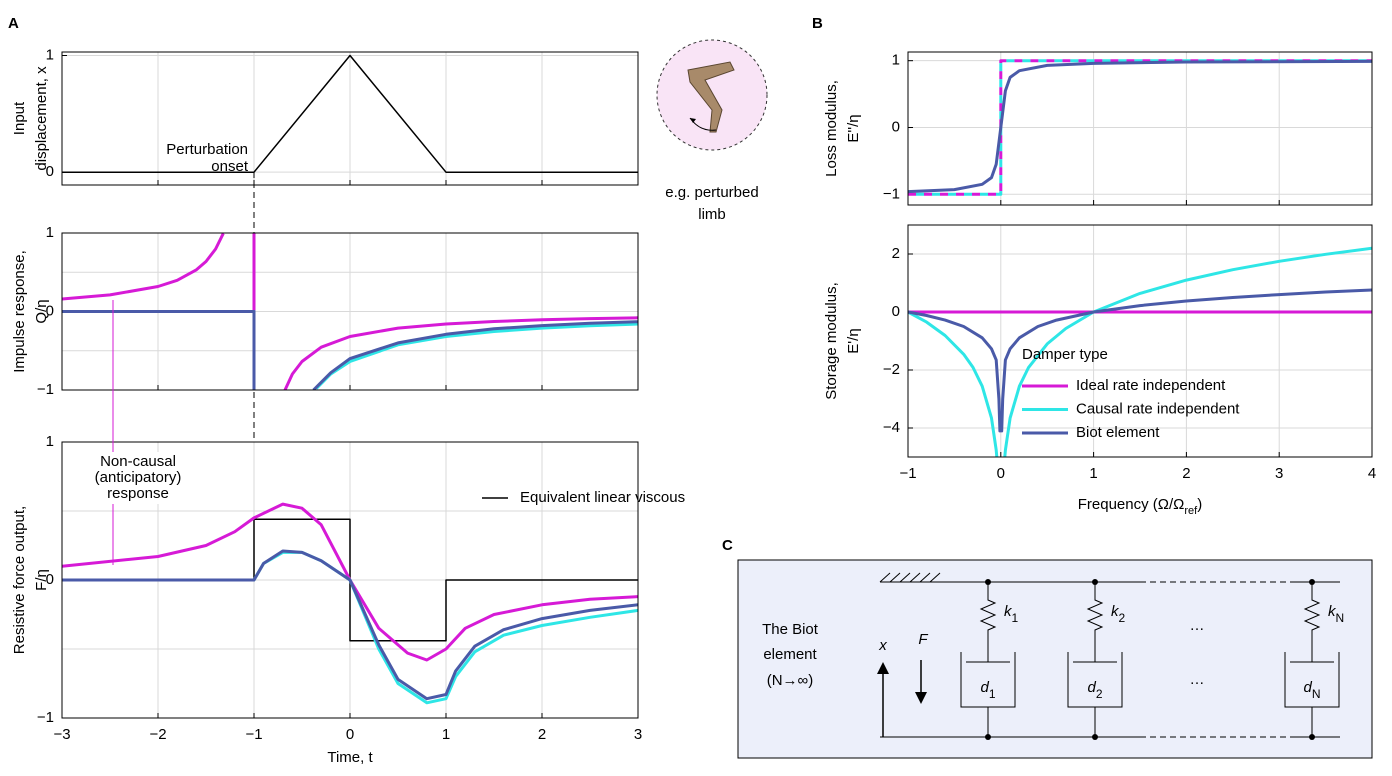 This screenshot has height=776, width=1392. Describe the element at coordinates (711, 192) in the screenshot. I see `illustration-caption: e.g. perturbed` at that location.